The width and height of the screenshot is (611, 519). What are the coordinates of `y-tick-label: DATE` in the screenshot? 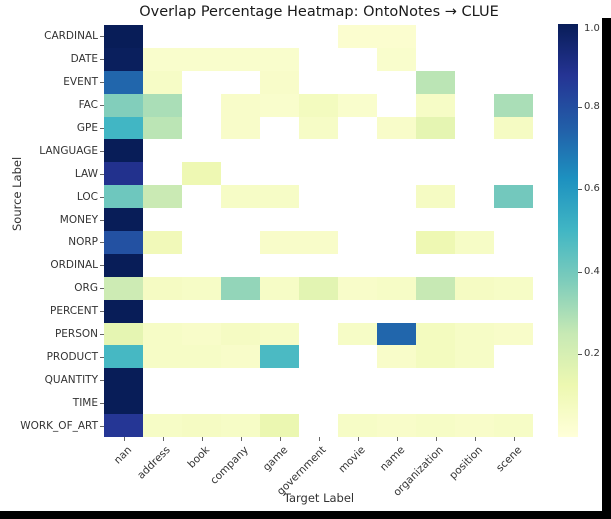 It's located at (84, 59).